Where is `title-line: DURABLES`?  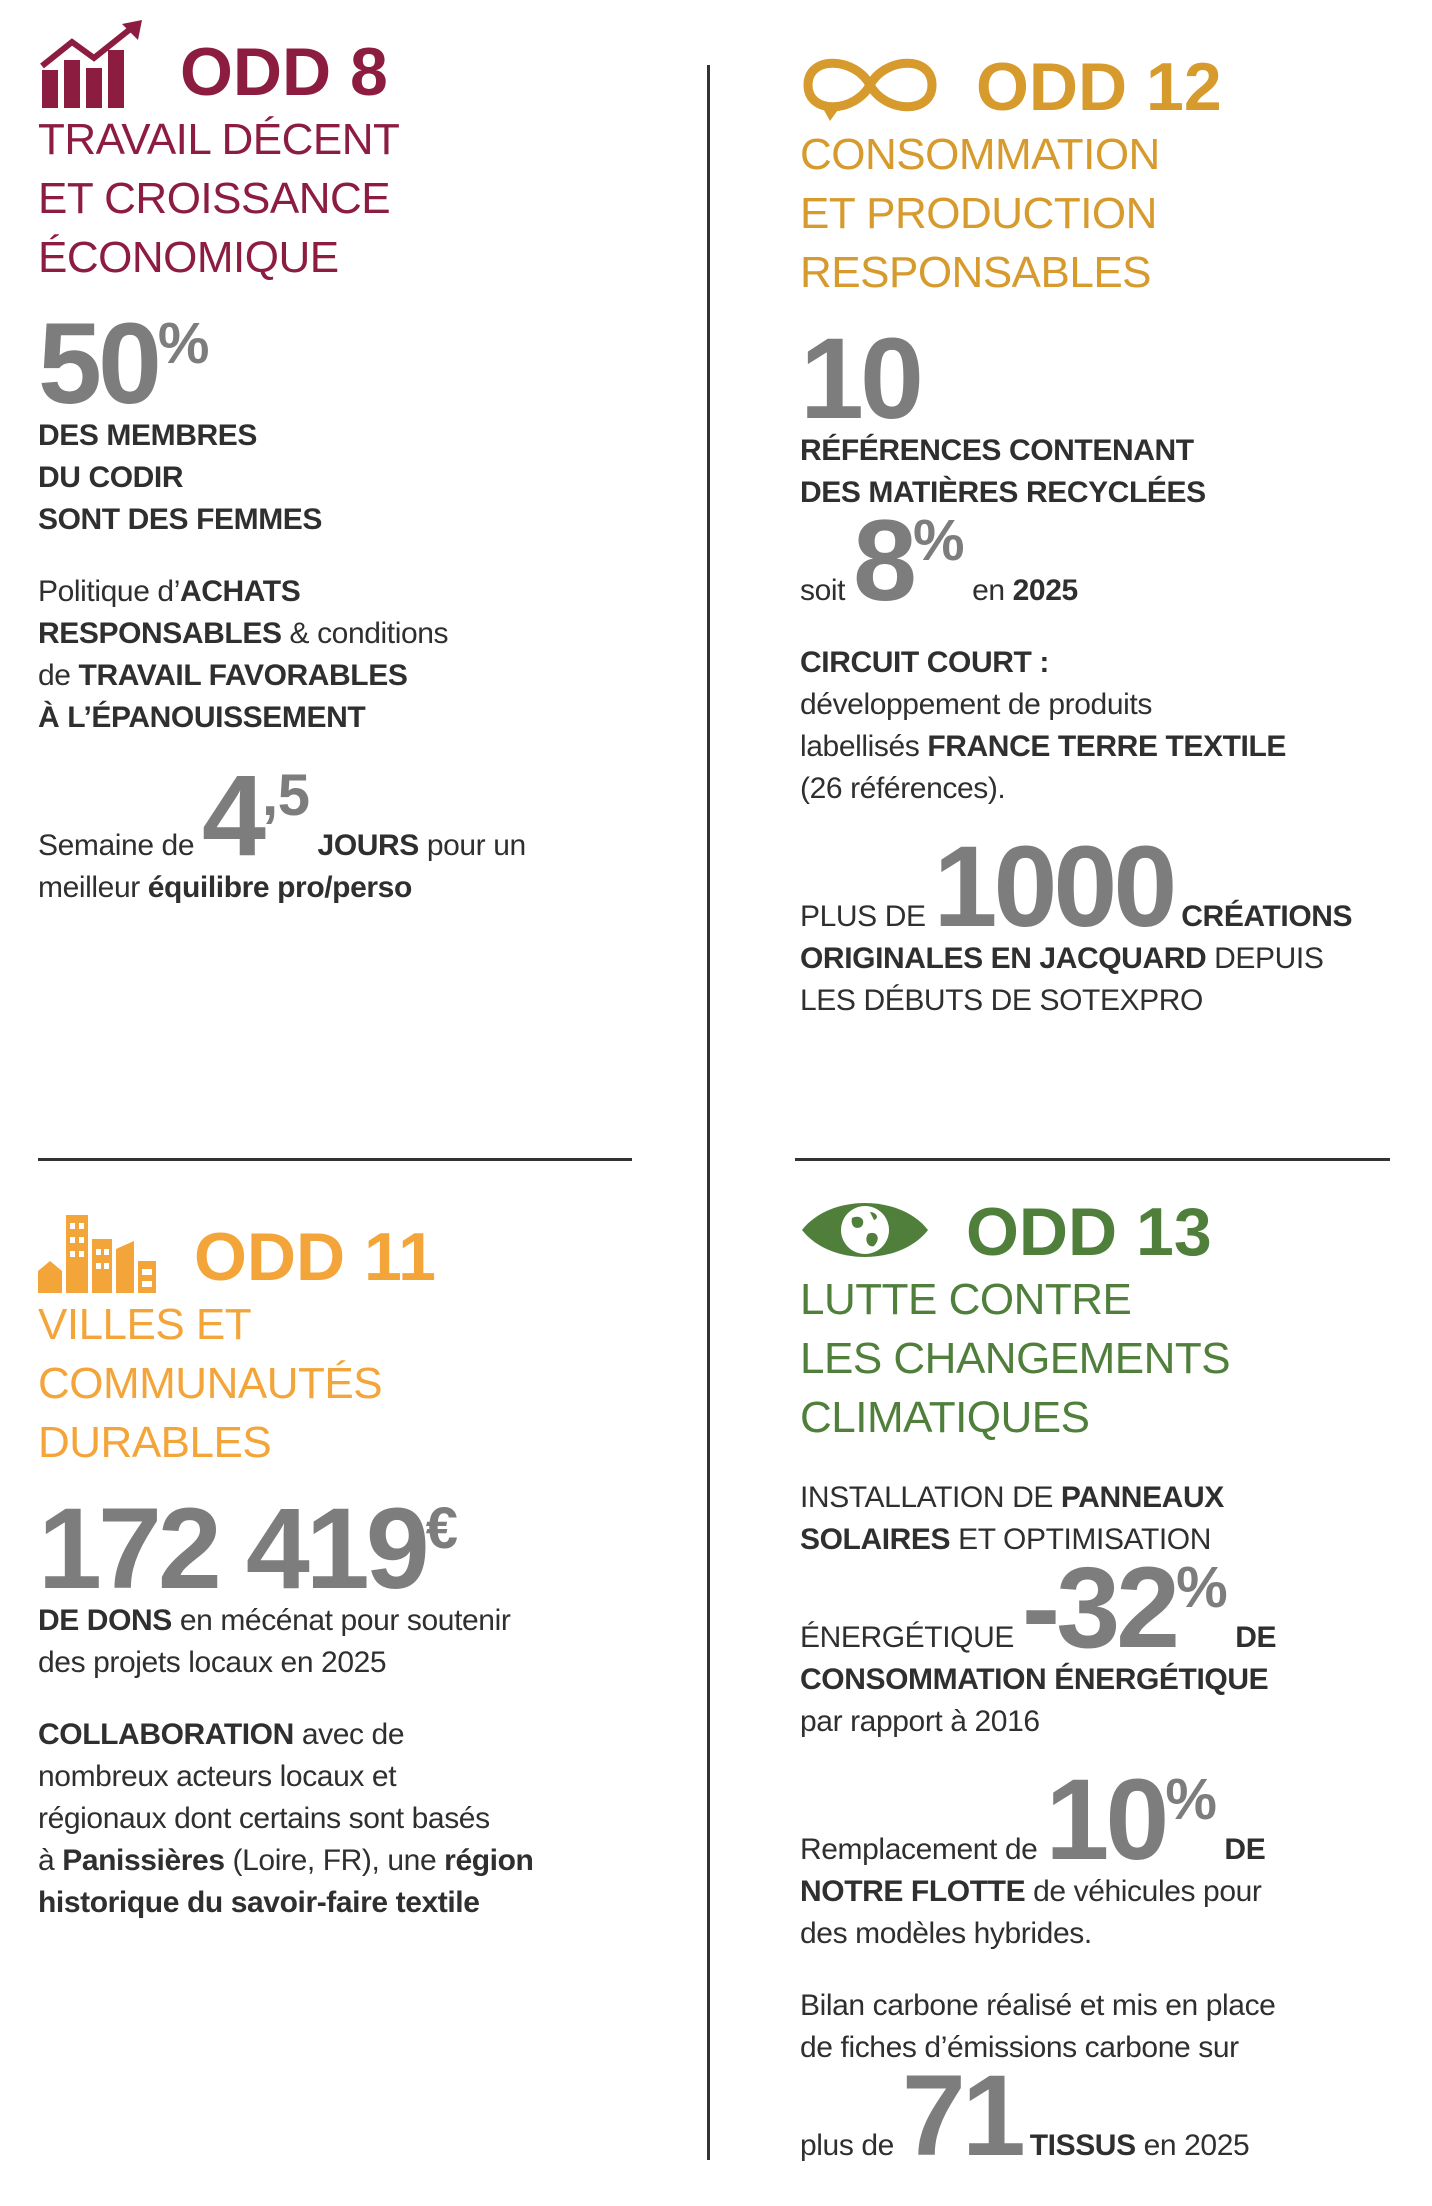 title-line: DURABLES is located at coordinates (155, 1442).